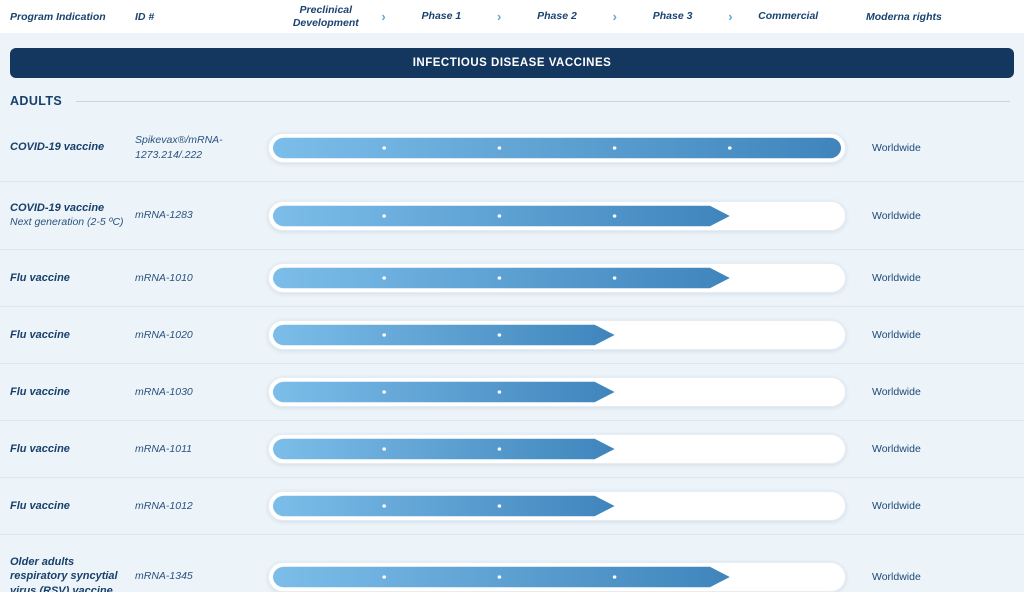  I want to click on header-moderna-rights: Moderna rights, so click(904, 16).